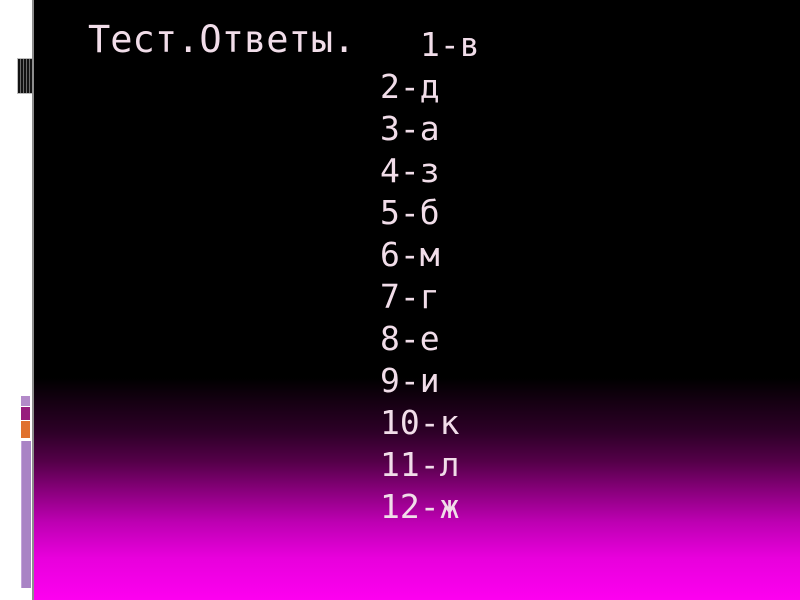 The image size is (800, 600). What do you see at coordinates (222, 39) in the screenshot?
I see `slide-title: Тест.Ответы.` at bounding box center [222, 39].